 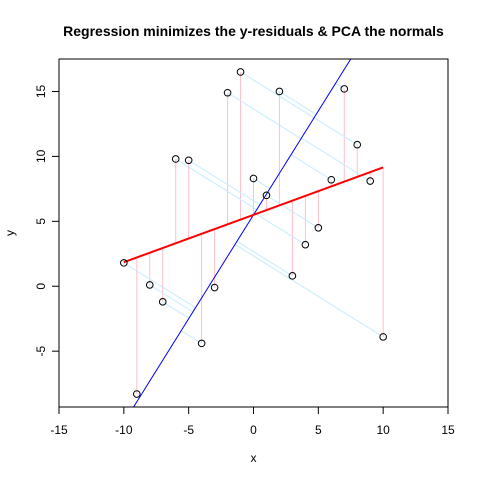 What do you see at coordinates (448, 430) in the screenshot?
I see `x-tick-label: 15` at bounding box center [448, 430].